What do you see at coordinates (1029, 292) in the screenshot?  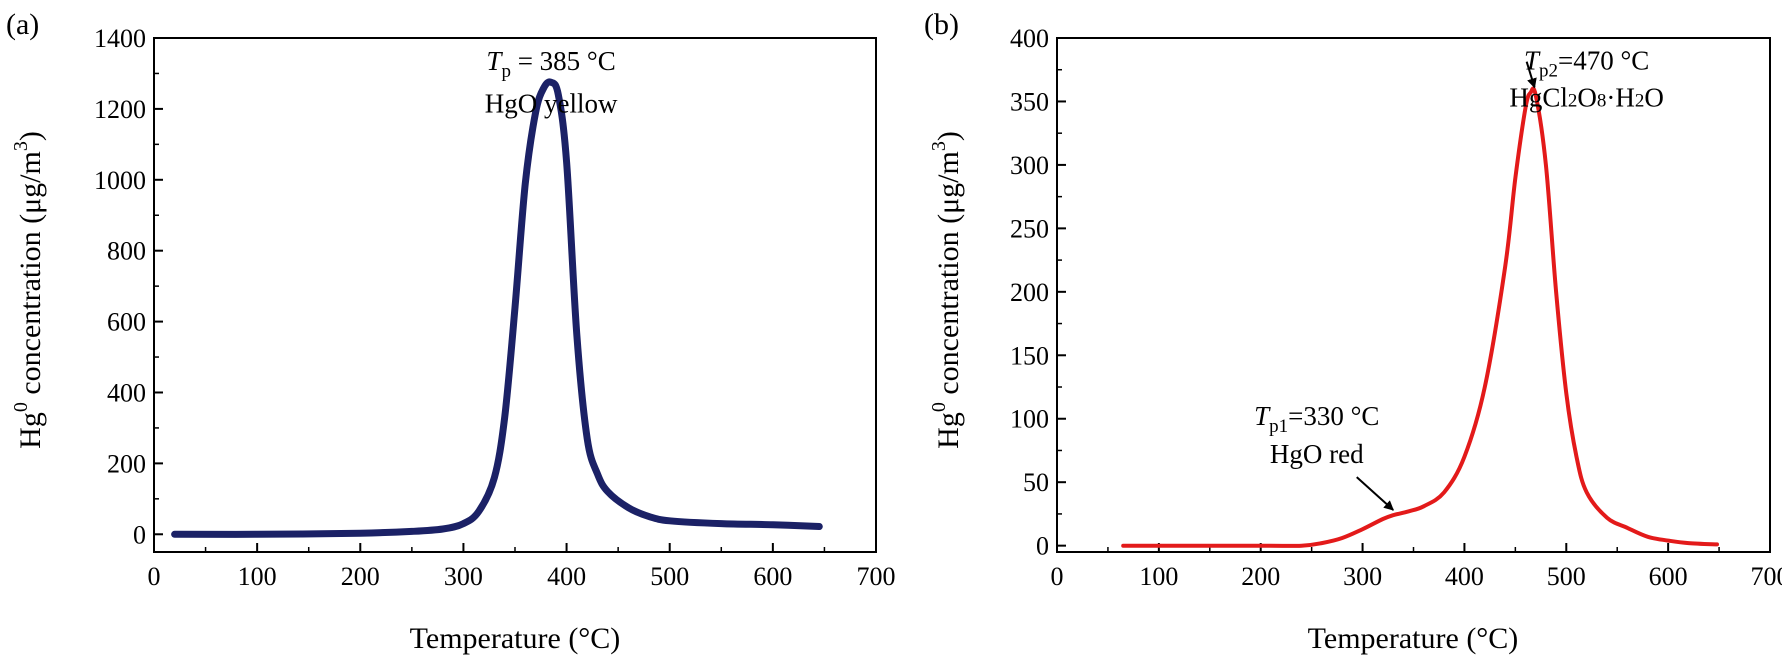 I see `y-tick-label-b-200: 200` at bounding box center [1029, 292].